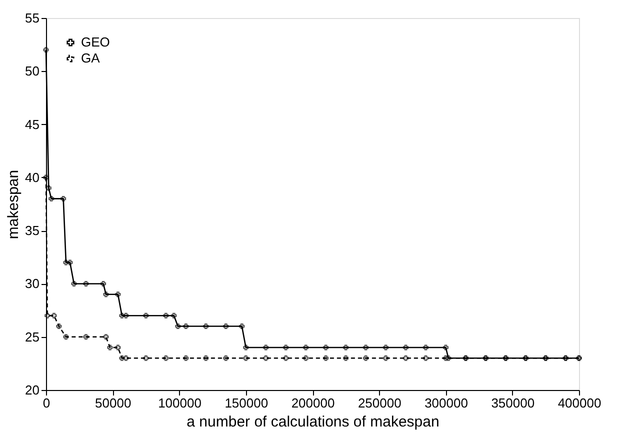 This screenshot has width=619, height=434. Describe the element at coordinates (13, 205) in the screenshot. I see `y-axis-title: makespan` at that location.